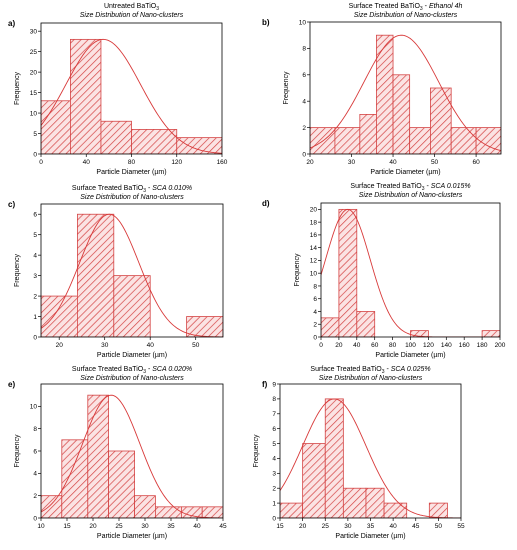 The image size is (517, 550). What do you see at coordinates (439, 526) in the screenshot?
I see `x-tick-label: 50` at bounding box center [439, 526].